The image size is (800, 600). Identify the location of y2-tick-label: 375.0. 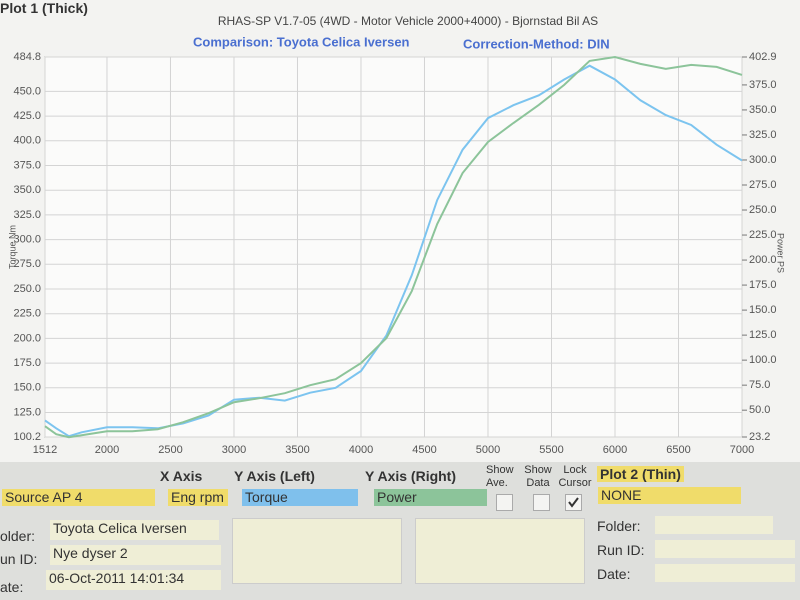
(763, 85).